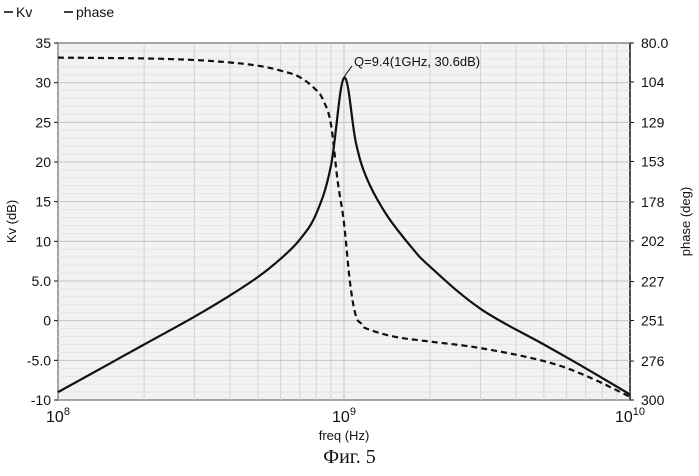  Describe the element at coordinates (41, 400) in the screenshot. I see `y-left-tick-label: -10` at that location.